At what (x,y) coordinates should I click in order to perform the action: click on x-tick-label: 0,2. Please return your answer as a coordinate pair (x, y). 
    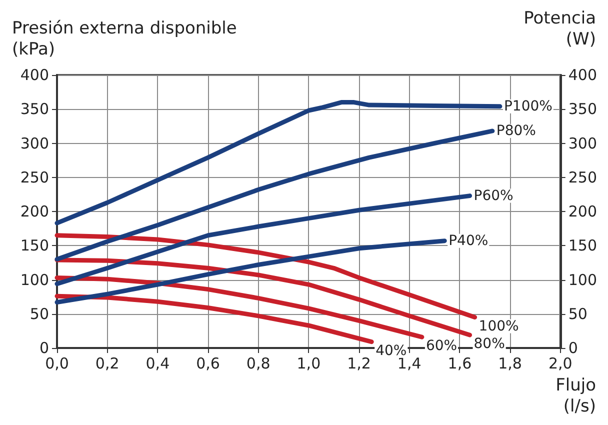
    Looking at the image, I should click on (107, 363).